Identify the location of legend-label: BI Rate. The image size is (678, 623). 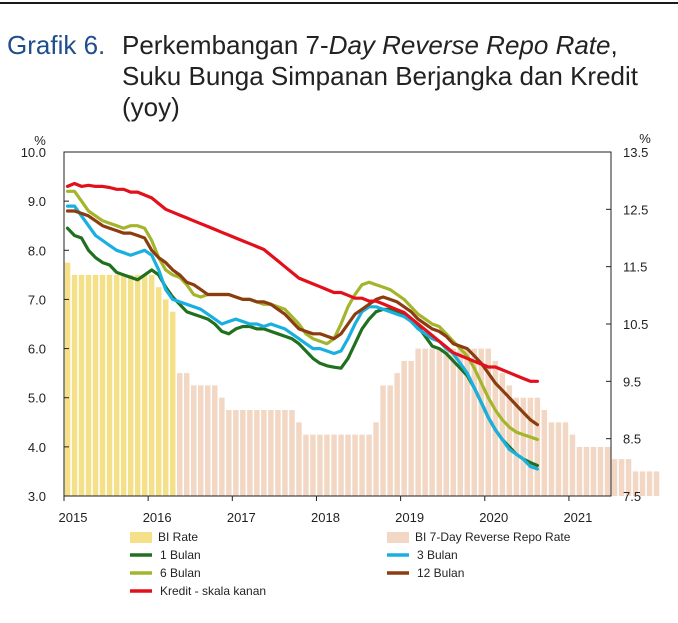
(178, 537).